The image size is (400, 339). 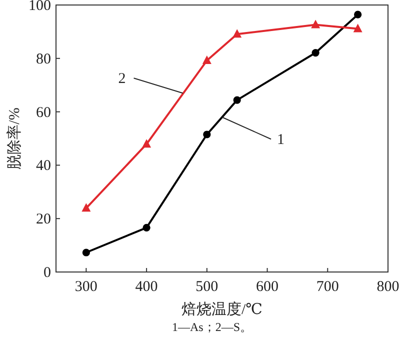 I want to click on text: 1—As；2—S。, so click(x=212, y=327).